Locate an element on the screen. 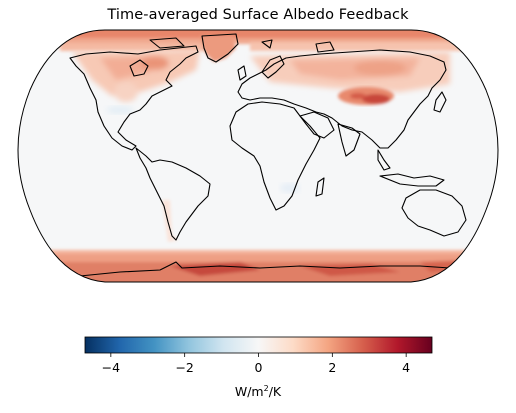 This screenshot has height=413, width=516. coastline-madagascar is located at coordinates (320, 187).